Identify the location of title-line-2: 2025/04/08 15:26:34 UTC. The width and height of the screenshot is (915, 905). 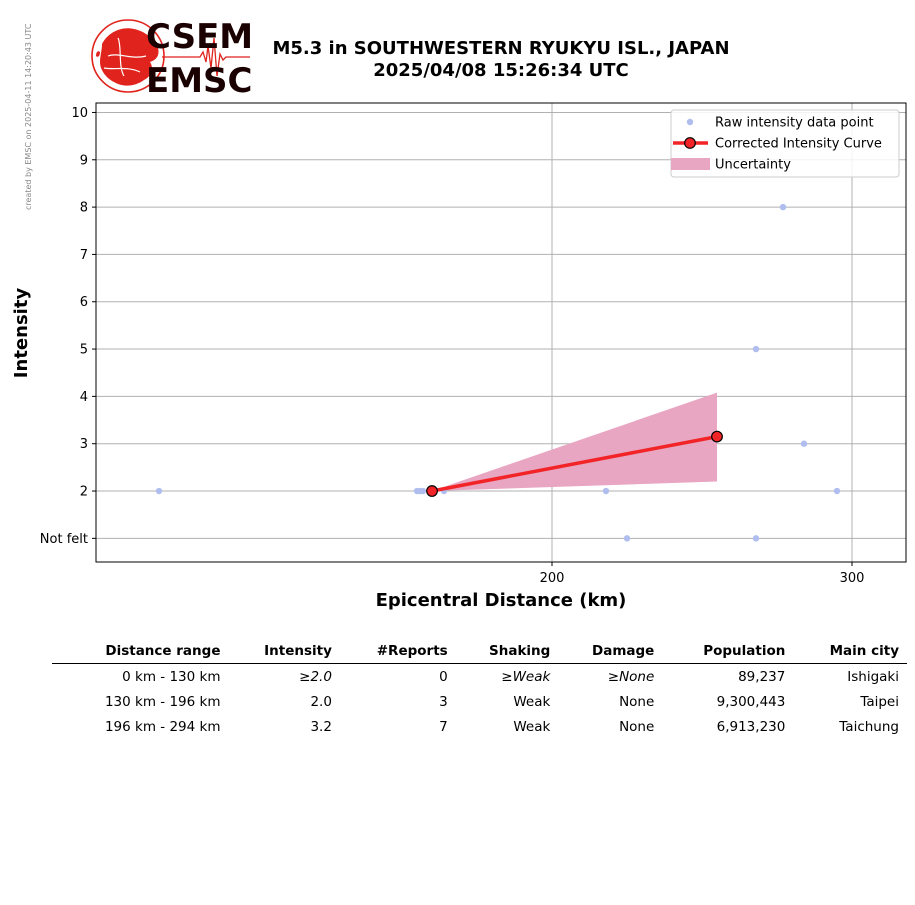
(501, 70).